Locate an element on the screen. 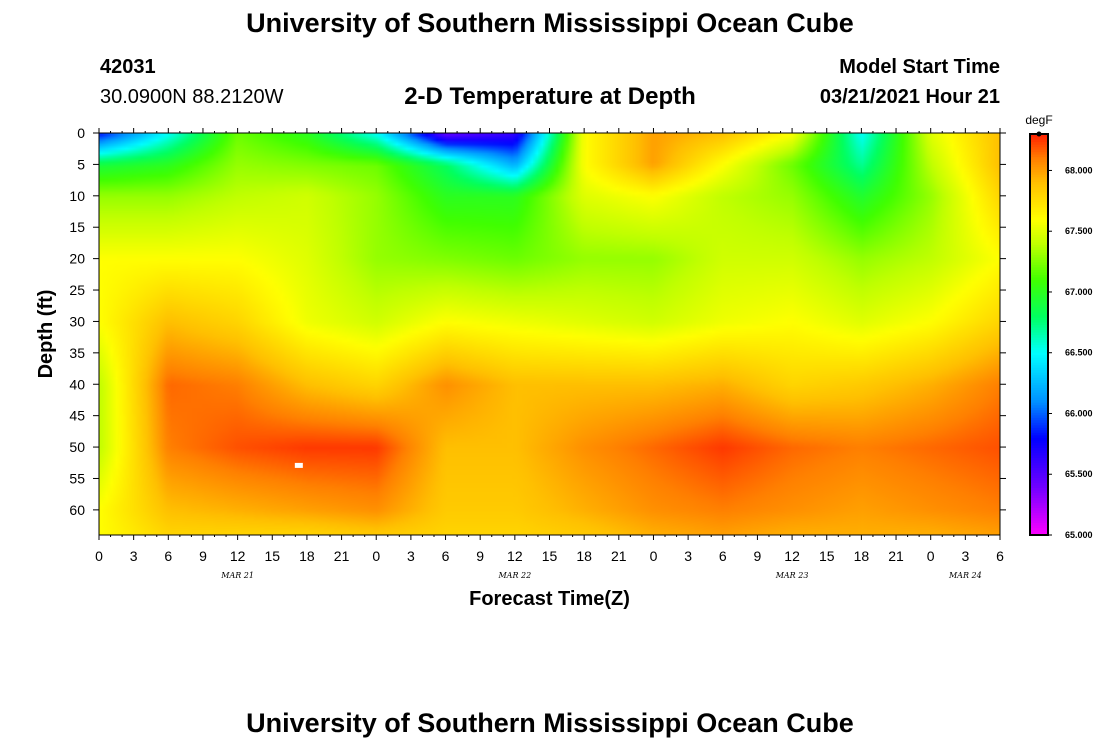 This screenshot has height=750, width=1100. y-tick-label: 35 is located at coordinates (77, 353).